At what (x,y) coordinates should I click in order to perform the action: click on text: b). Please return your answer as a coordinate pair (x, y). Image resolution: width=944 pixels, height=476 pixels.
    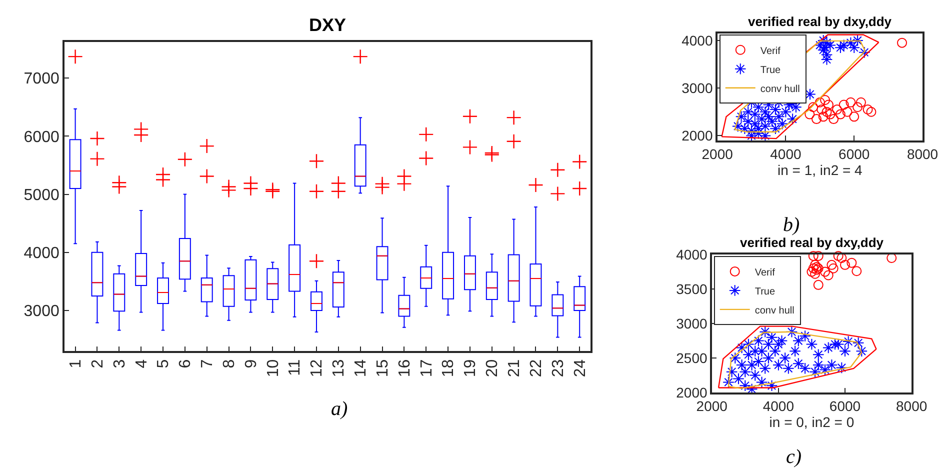
    Looking at the image, I should click on (791, 225).